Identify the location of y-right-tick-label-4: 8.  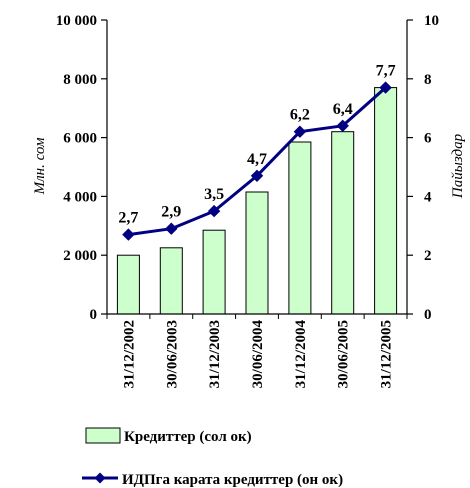
(428, 80).